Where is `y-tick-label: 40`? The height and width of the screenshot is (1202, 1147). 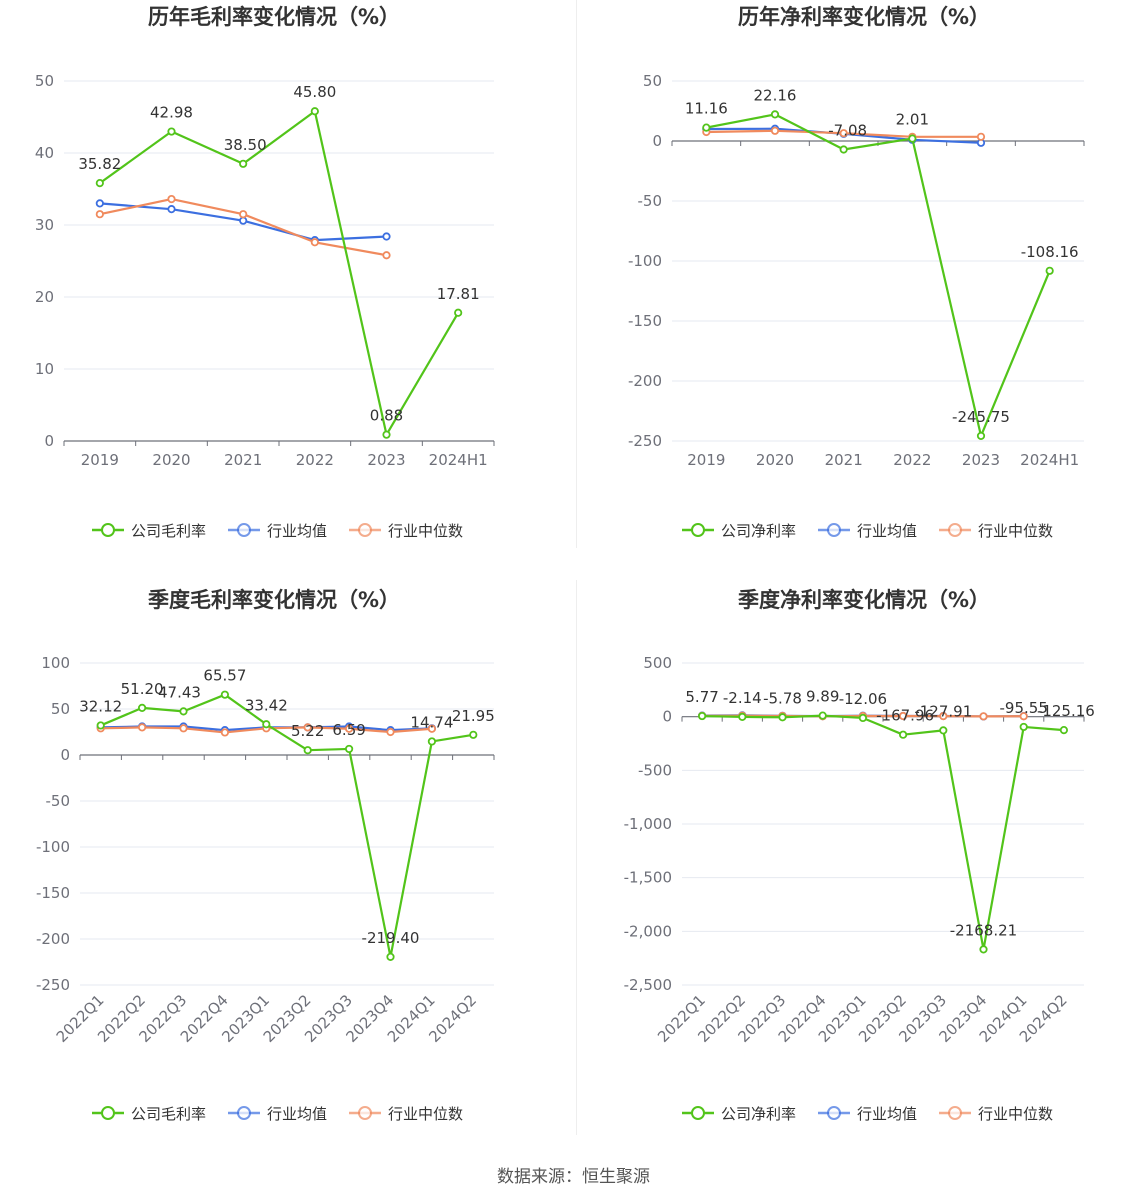 y-tick-label: 40 is located at coordinates (44, 153).